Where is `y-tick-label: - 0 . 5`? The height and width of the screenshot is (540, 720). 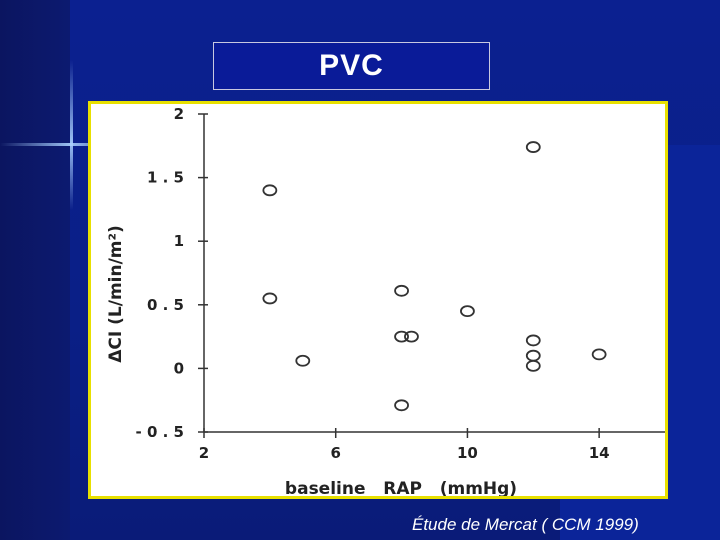 y-tick-label: - 0 . 5 is located at coordinates (160, 432).